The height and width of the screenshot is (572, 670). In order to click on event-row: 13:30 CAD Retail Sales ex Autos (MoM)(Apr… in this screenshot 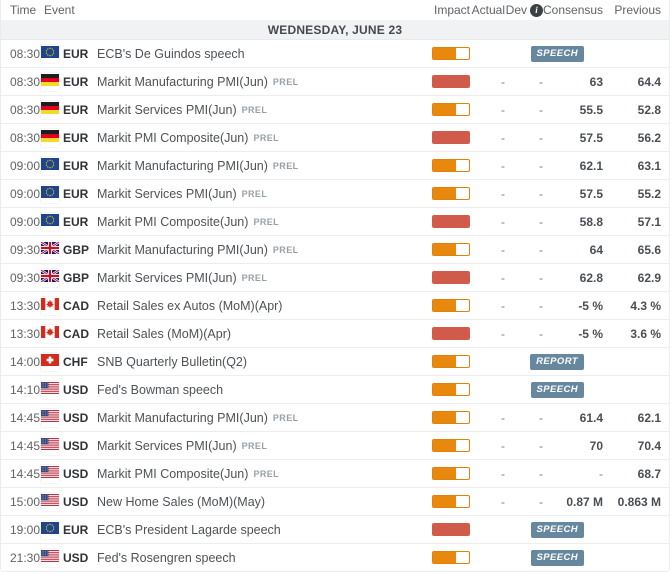, I will do `click(335, 306)`.